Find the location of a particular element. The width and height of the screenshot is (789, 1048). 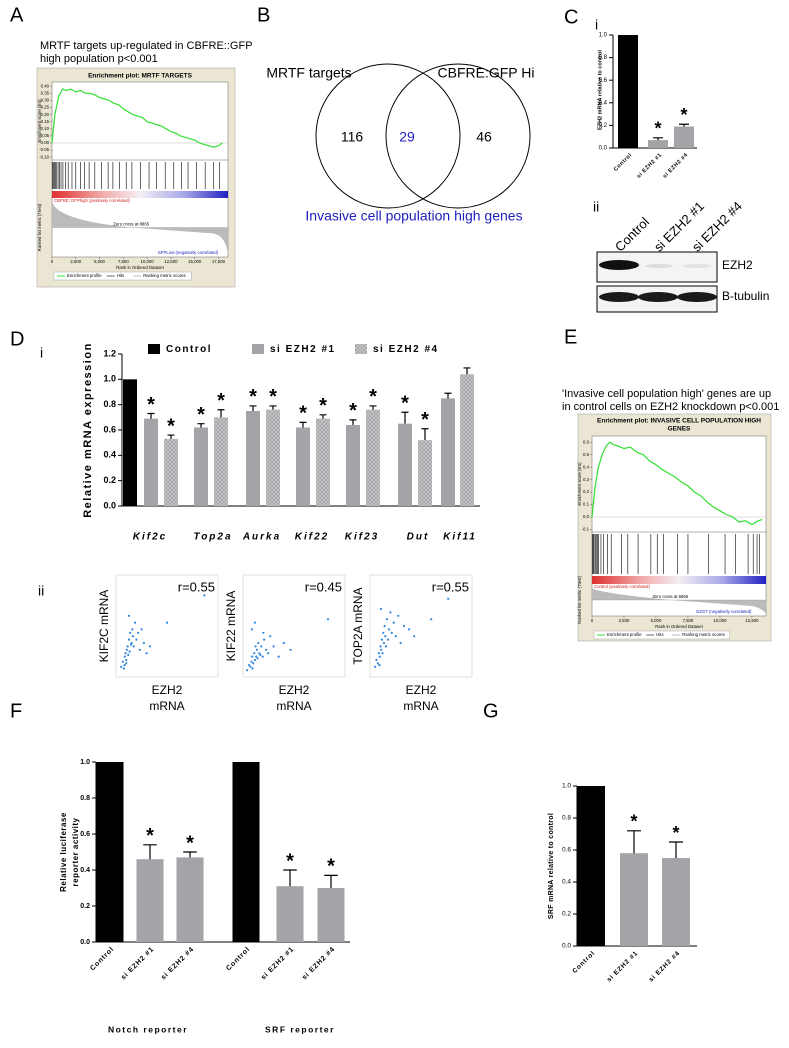

y-tick-label: 0.5 is located at coordinates (586, 454).